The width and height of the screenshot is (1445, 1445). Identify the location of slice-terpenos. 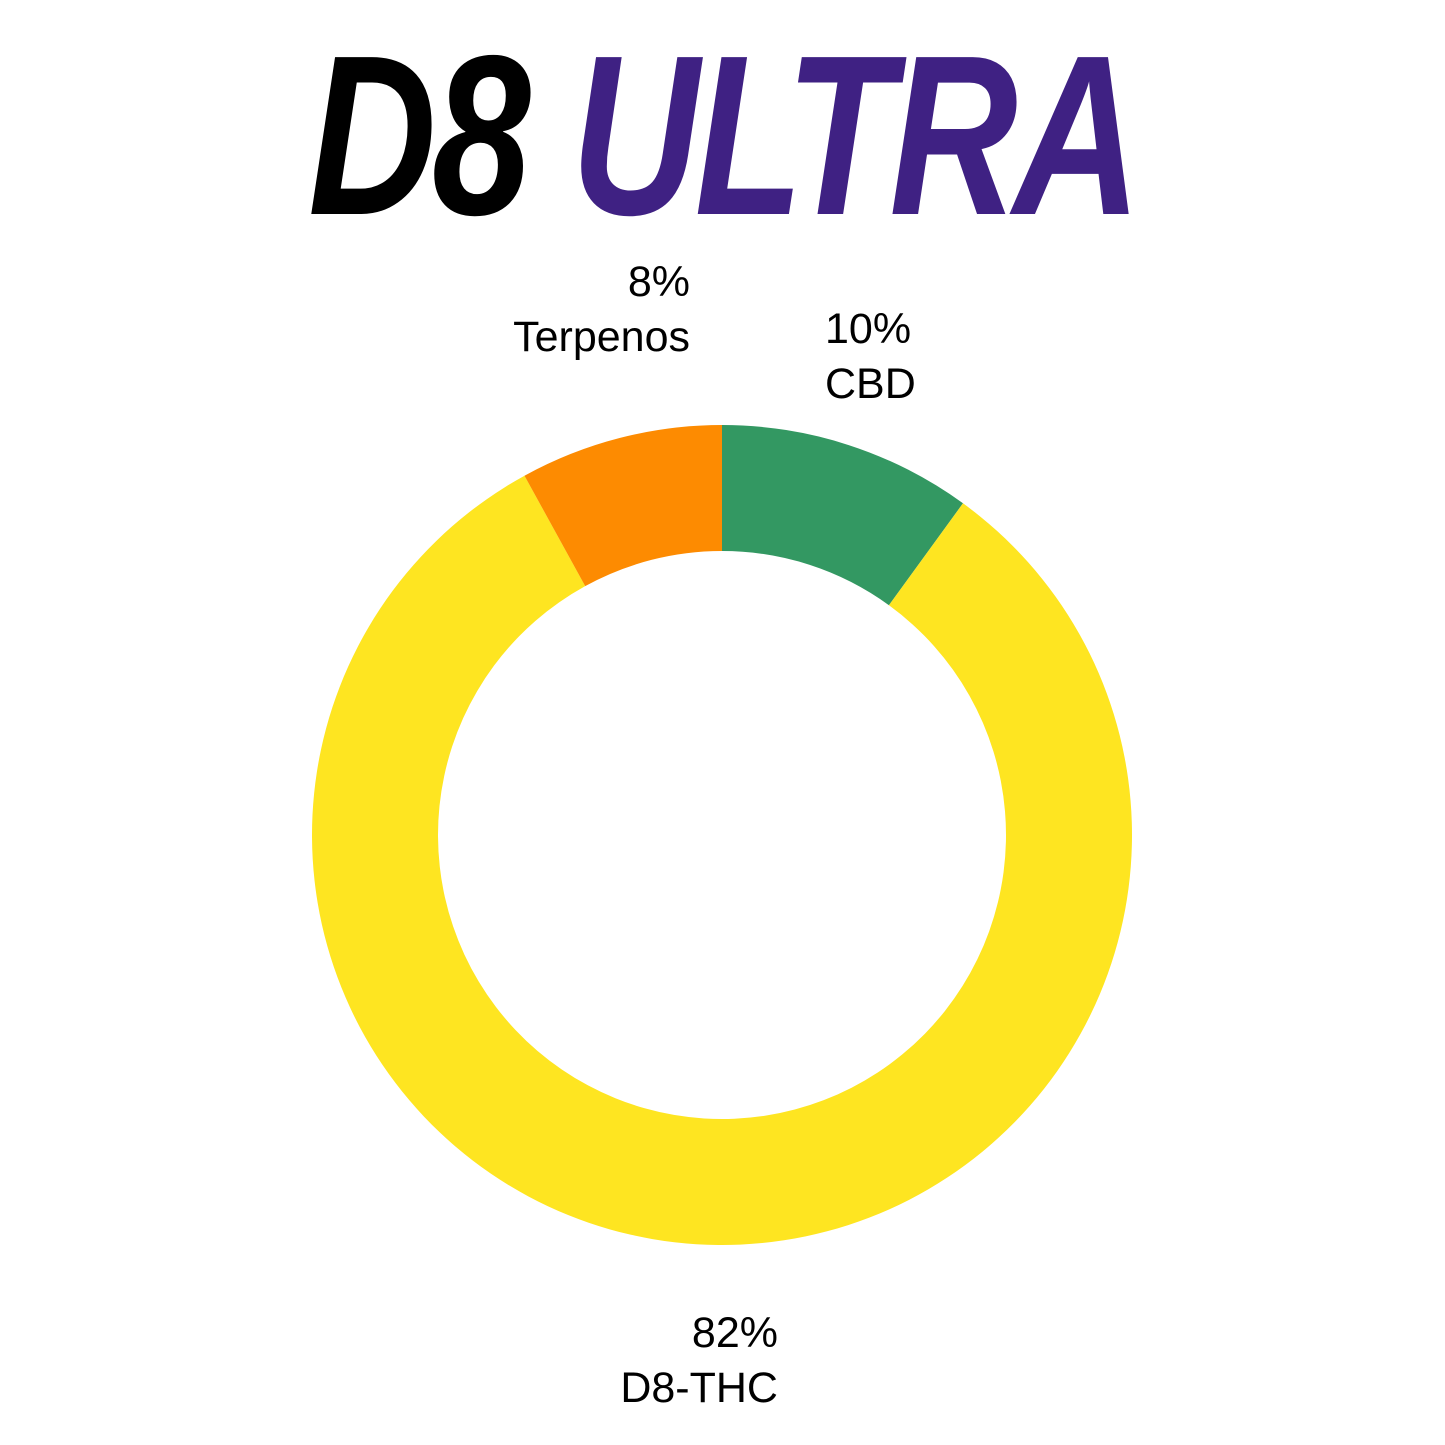
(623, 506).